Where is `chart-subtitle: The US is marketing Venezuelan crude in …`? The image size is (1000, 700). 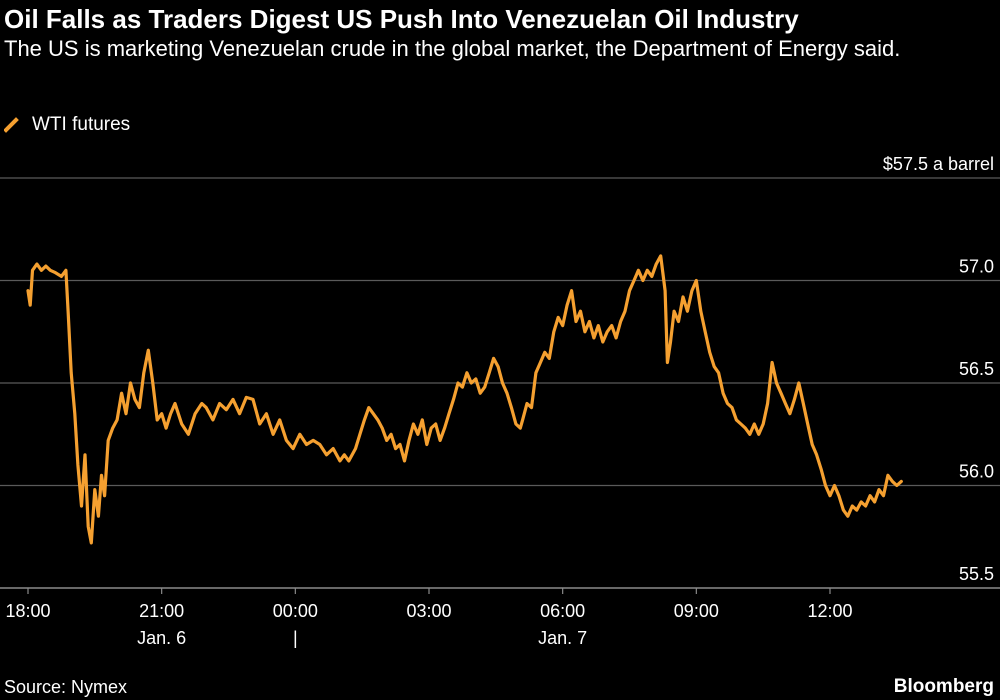 chart-subtitle: The US is marketing Venezuelan crude in … is located at coordinates (452, 48).